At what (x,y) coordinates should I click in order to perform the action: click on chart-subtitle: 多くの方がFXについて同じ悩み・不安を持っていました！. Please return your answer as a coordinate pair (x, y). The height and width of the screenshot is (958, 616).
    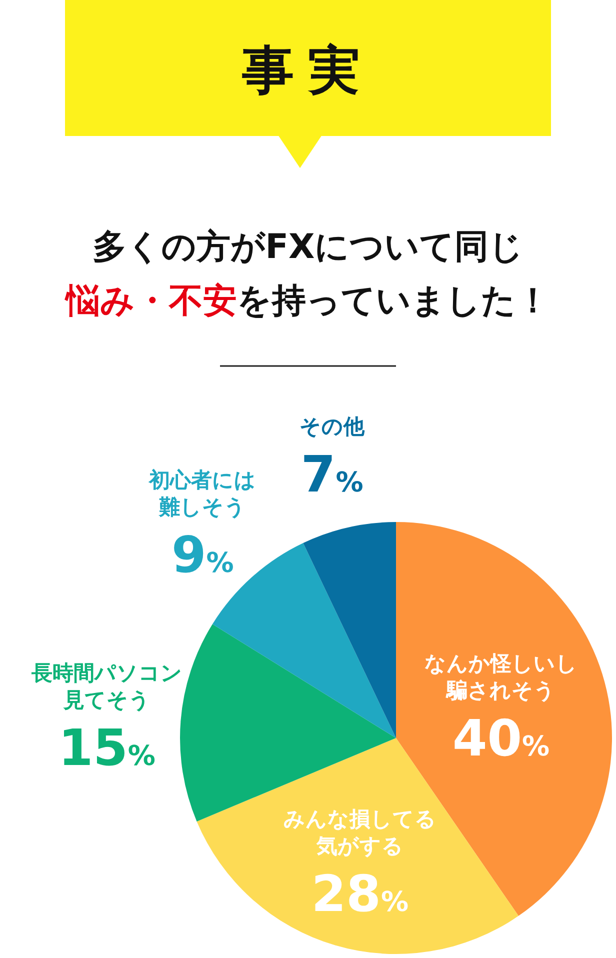
    Looking at the image, I should click on (307, 274).